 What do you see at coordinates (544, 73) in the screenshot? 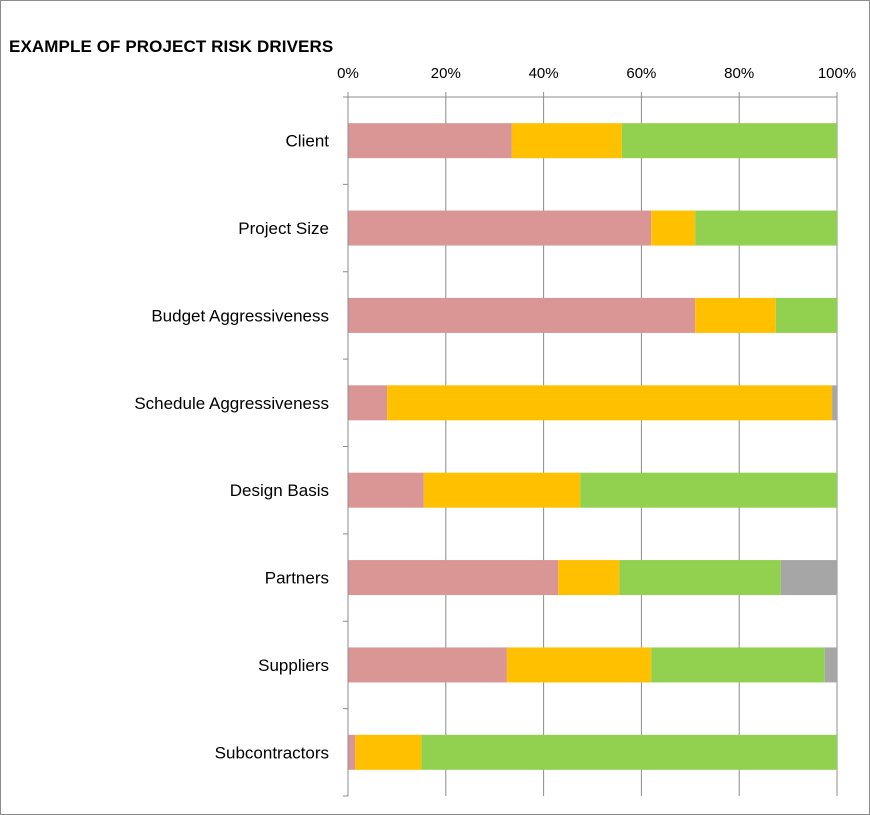
I see `x-tick-label: 40%` at bounding box center [544, 73].